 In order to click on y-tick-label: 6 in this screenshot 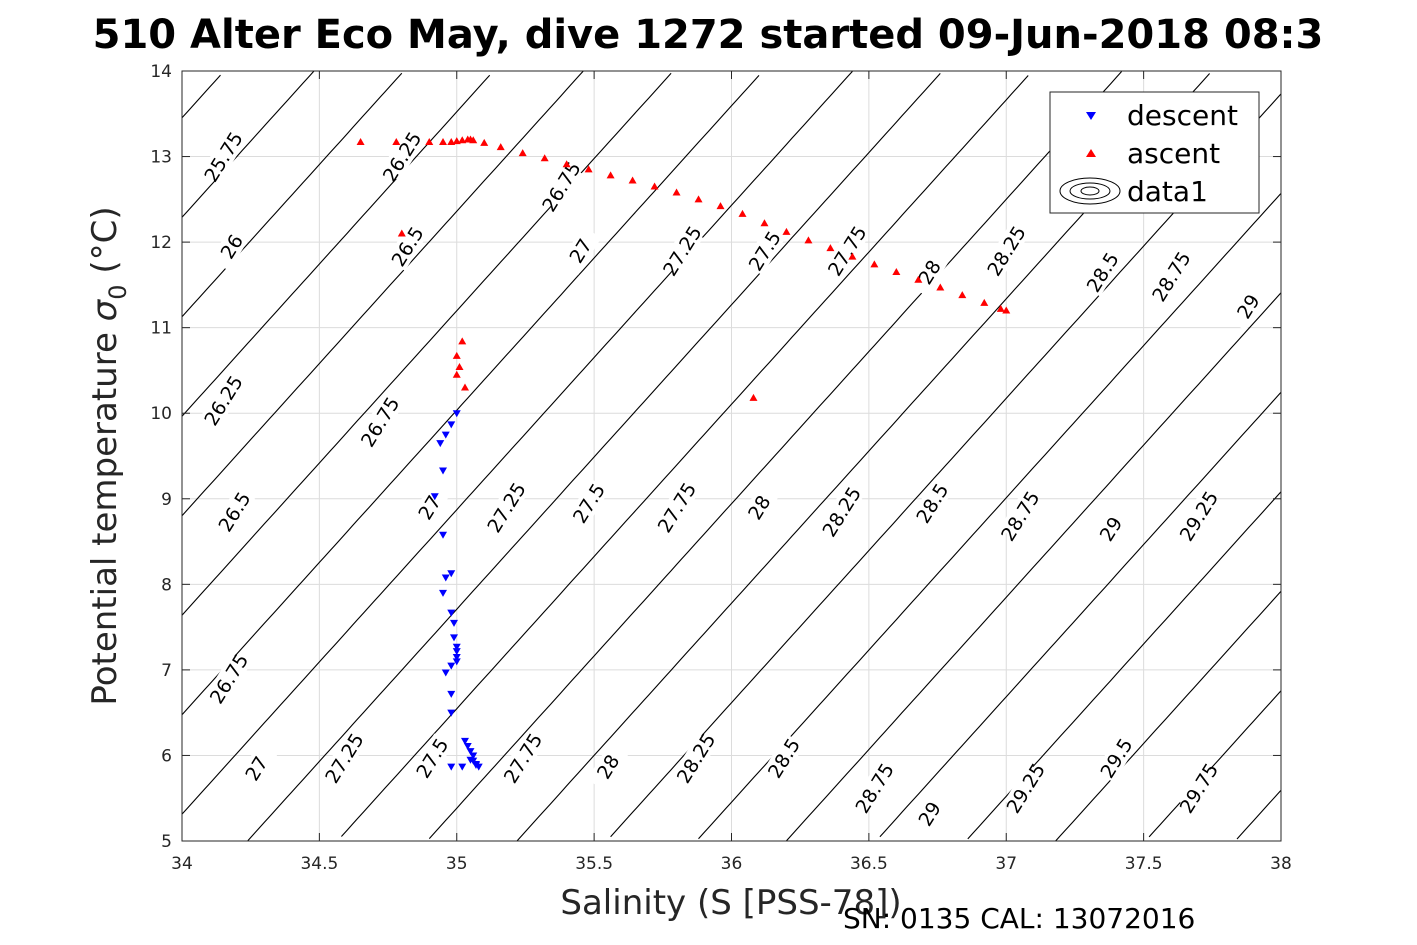, I will do `click(166, 756)`.